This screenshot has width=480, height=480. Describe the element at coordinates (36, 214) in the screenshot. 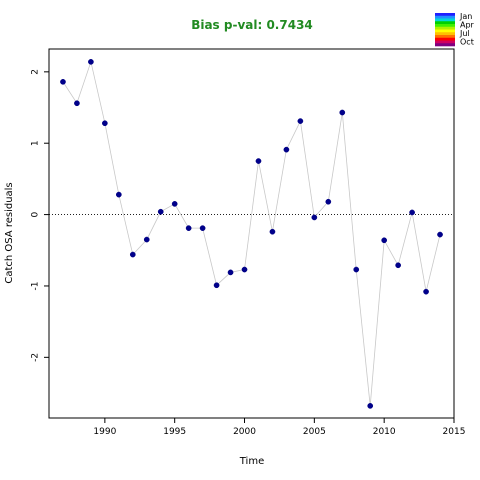

I see `y-tick-label: 0` at that location.